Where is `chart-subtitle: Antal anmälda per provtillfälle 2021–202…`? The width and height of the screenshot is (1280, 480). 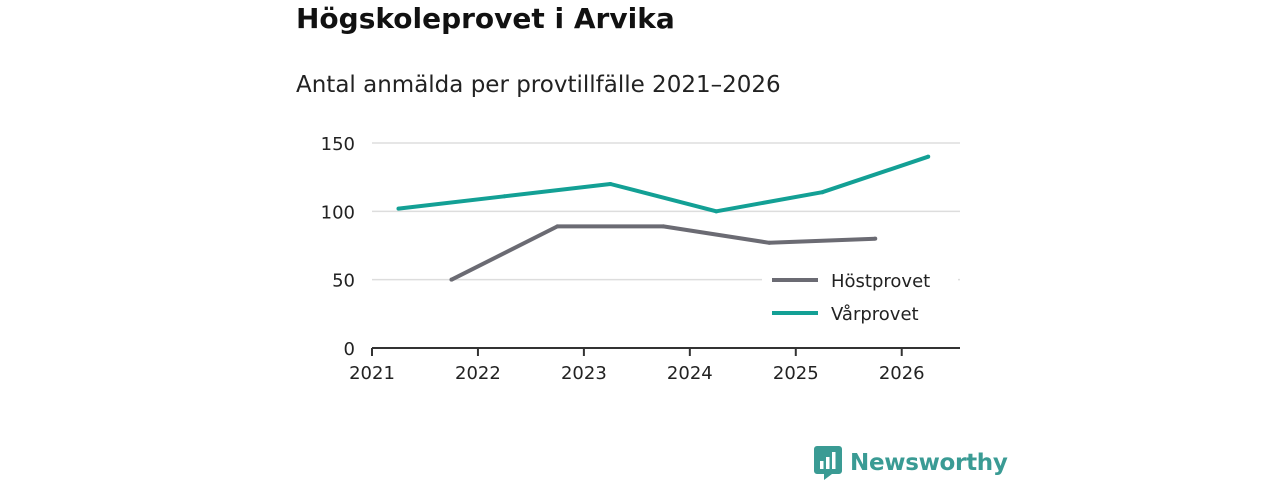 chart-subtitle: Antal anmälda per provtillfälle 2021–202… is located at coordinates (538, 85).